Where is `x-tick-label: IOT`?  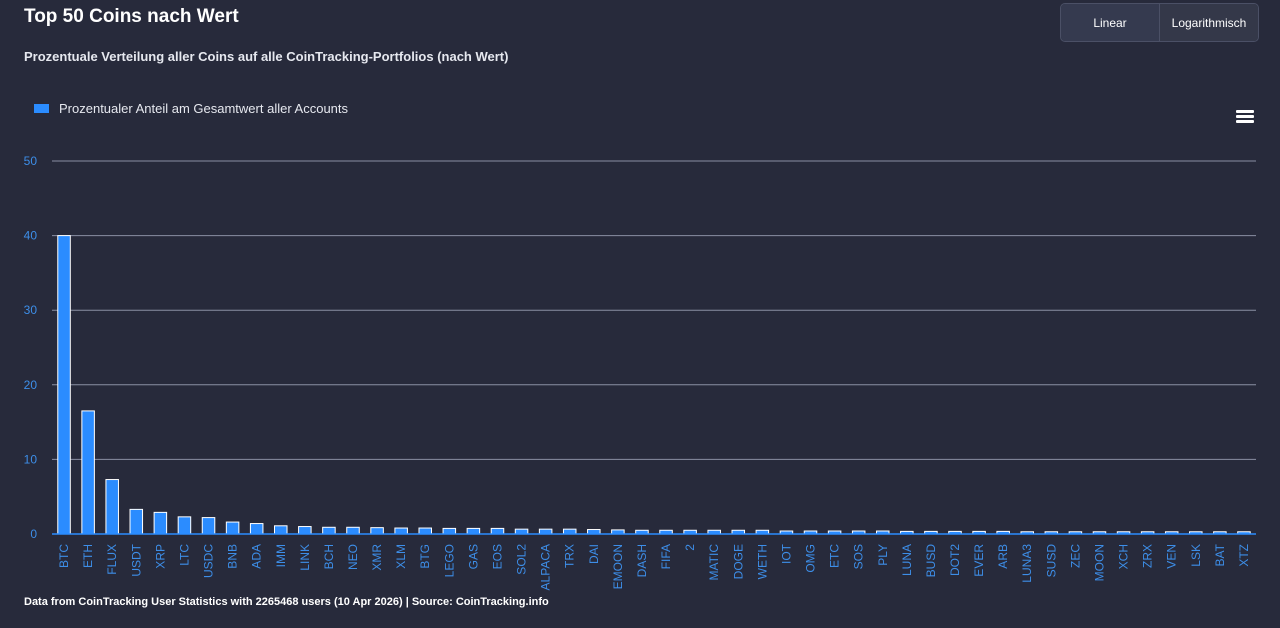
x-tick-label: IOT is located at coordinates (786, 553).